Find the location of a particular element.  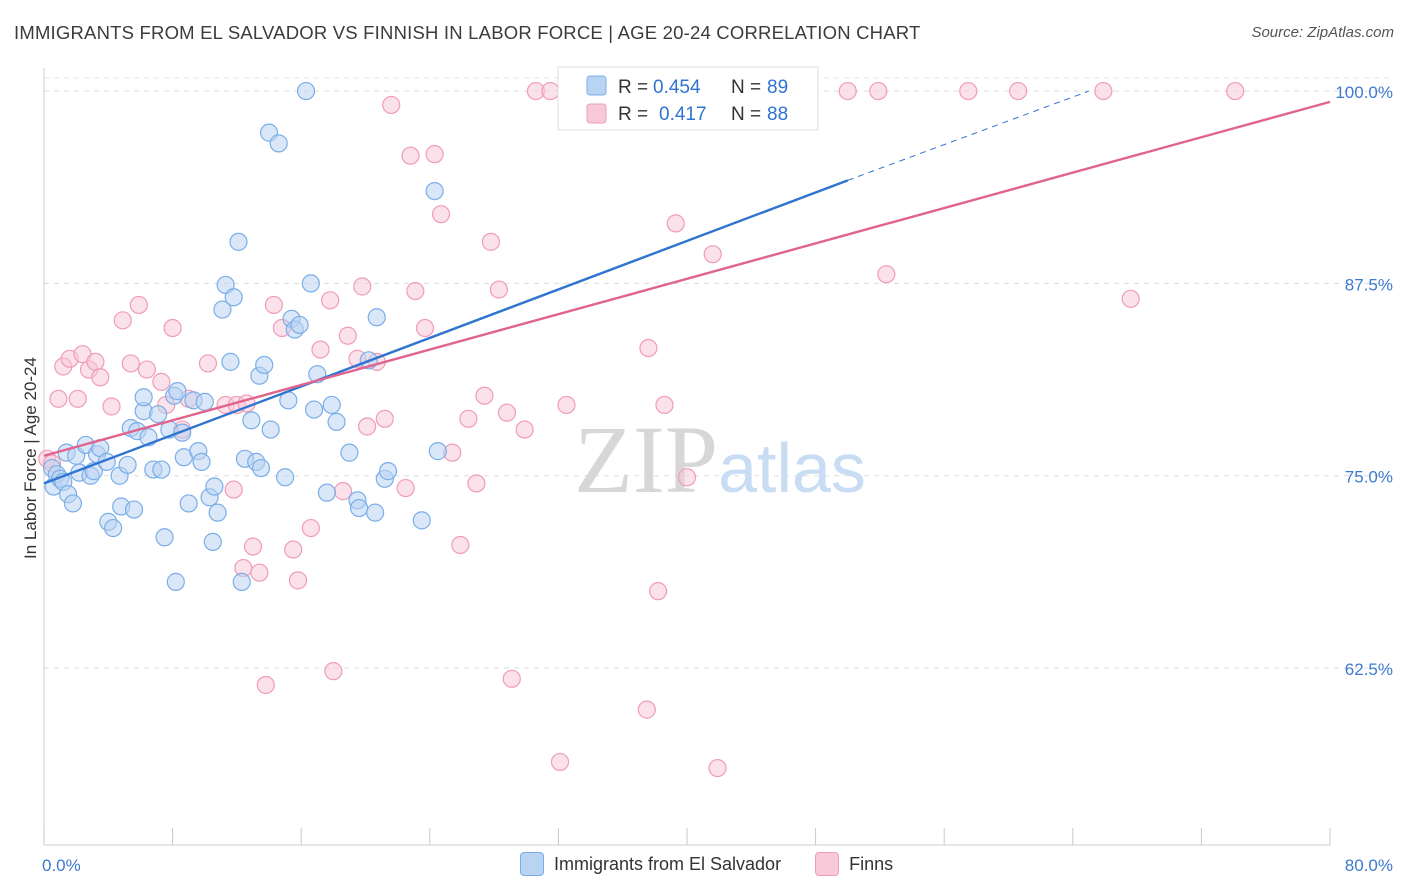

y-tick-label: 87.5% is located at coordinates (1369, 284).